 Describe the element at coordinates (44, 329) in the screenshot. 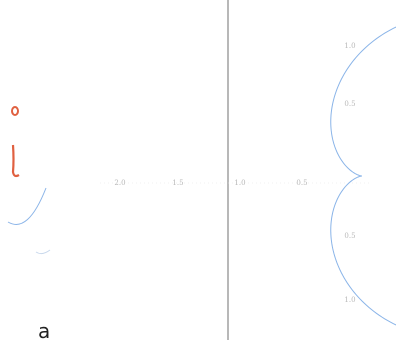

I see `caption: a` at that location.